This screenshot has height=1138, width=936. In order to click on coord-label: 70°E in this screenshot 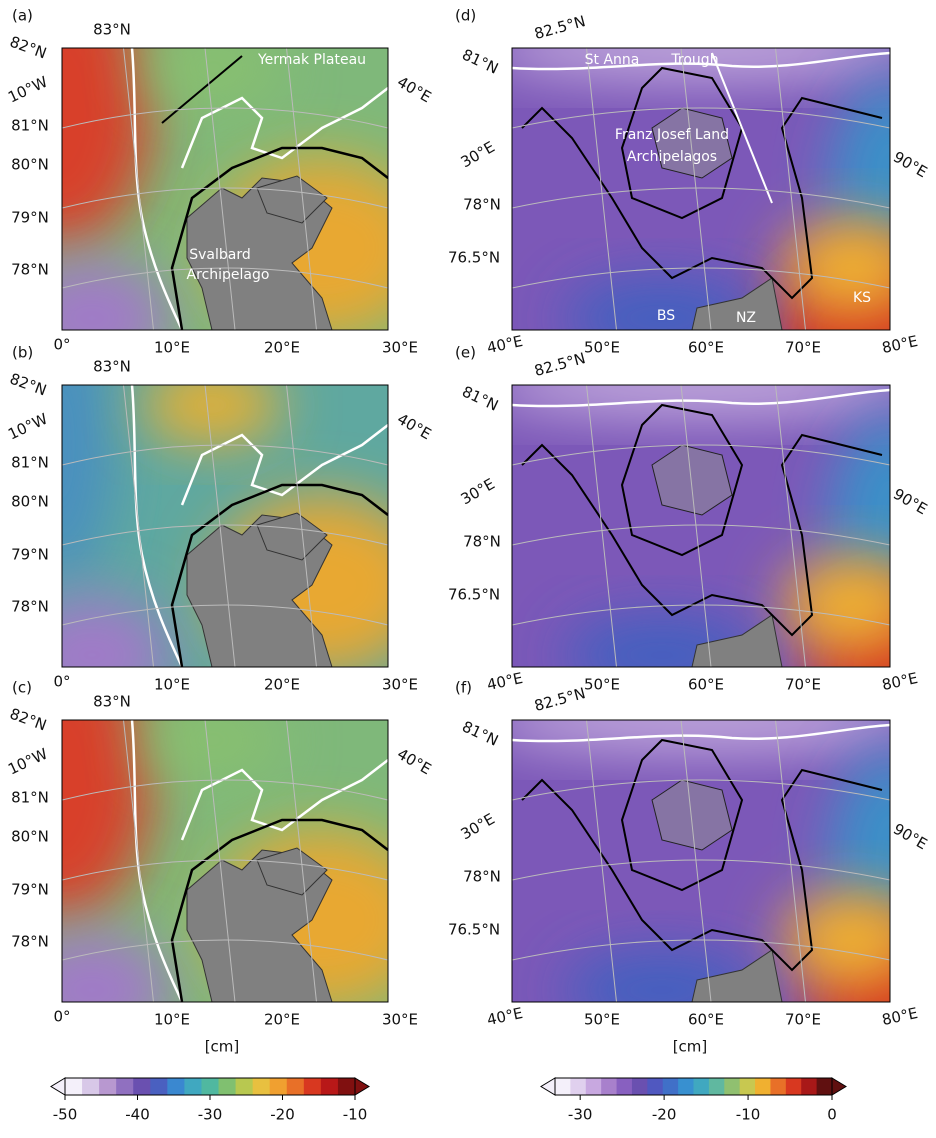, I will do `click(803, 1020)`.